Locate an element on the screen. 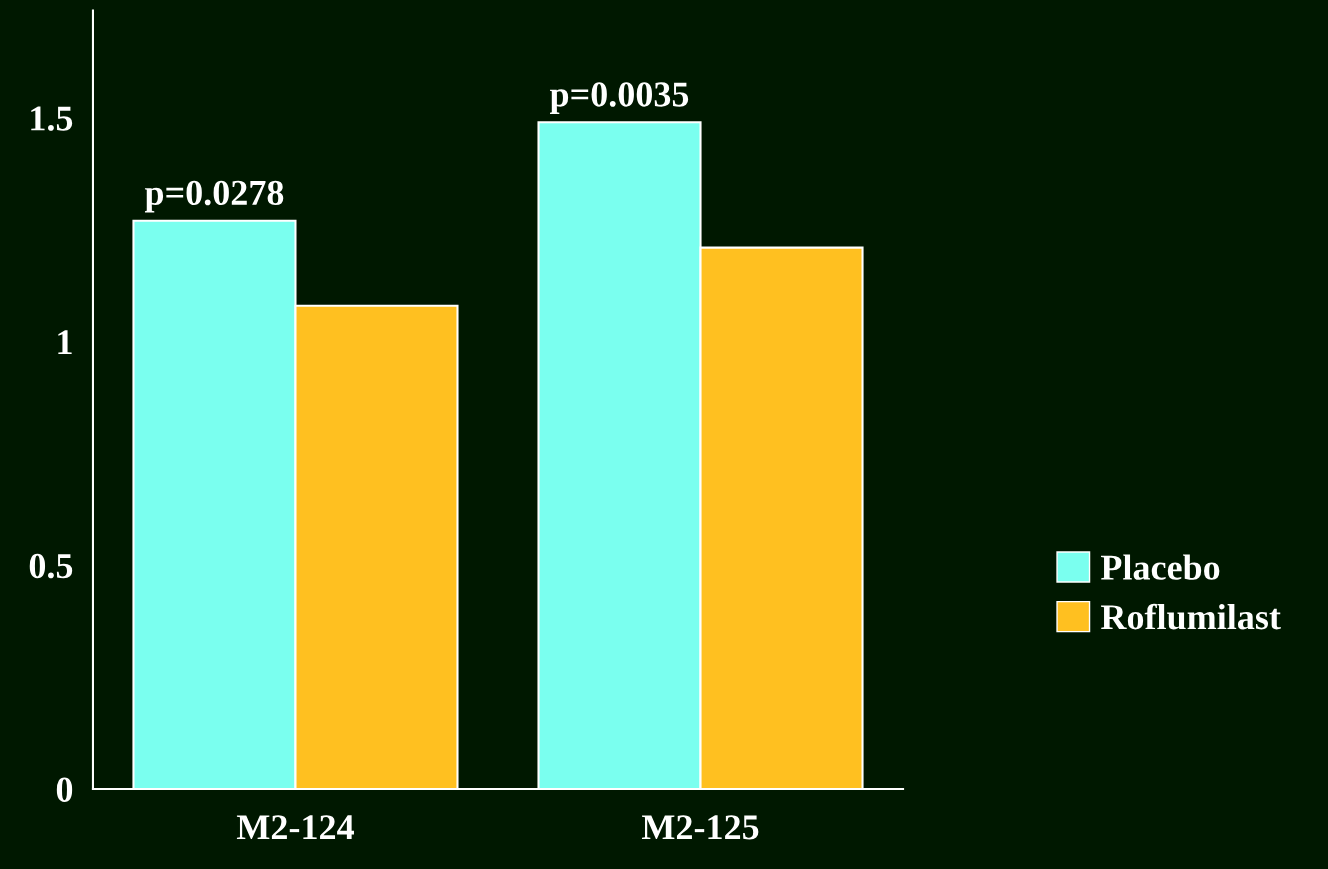 Image resolution: width=1328 pixels, height=869 pixels. legend-label: Placebo is located at coordinates (1160, 567).